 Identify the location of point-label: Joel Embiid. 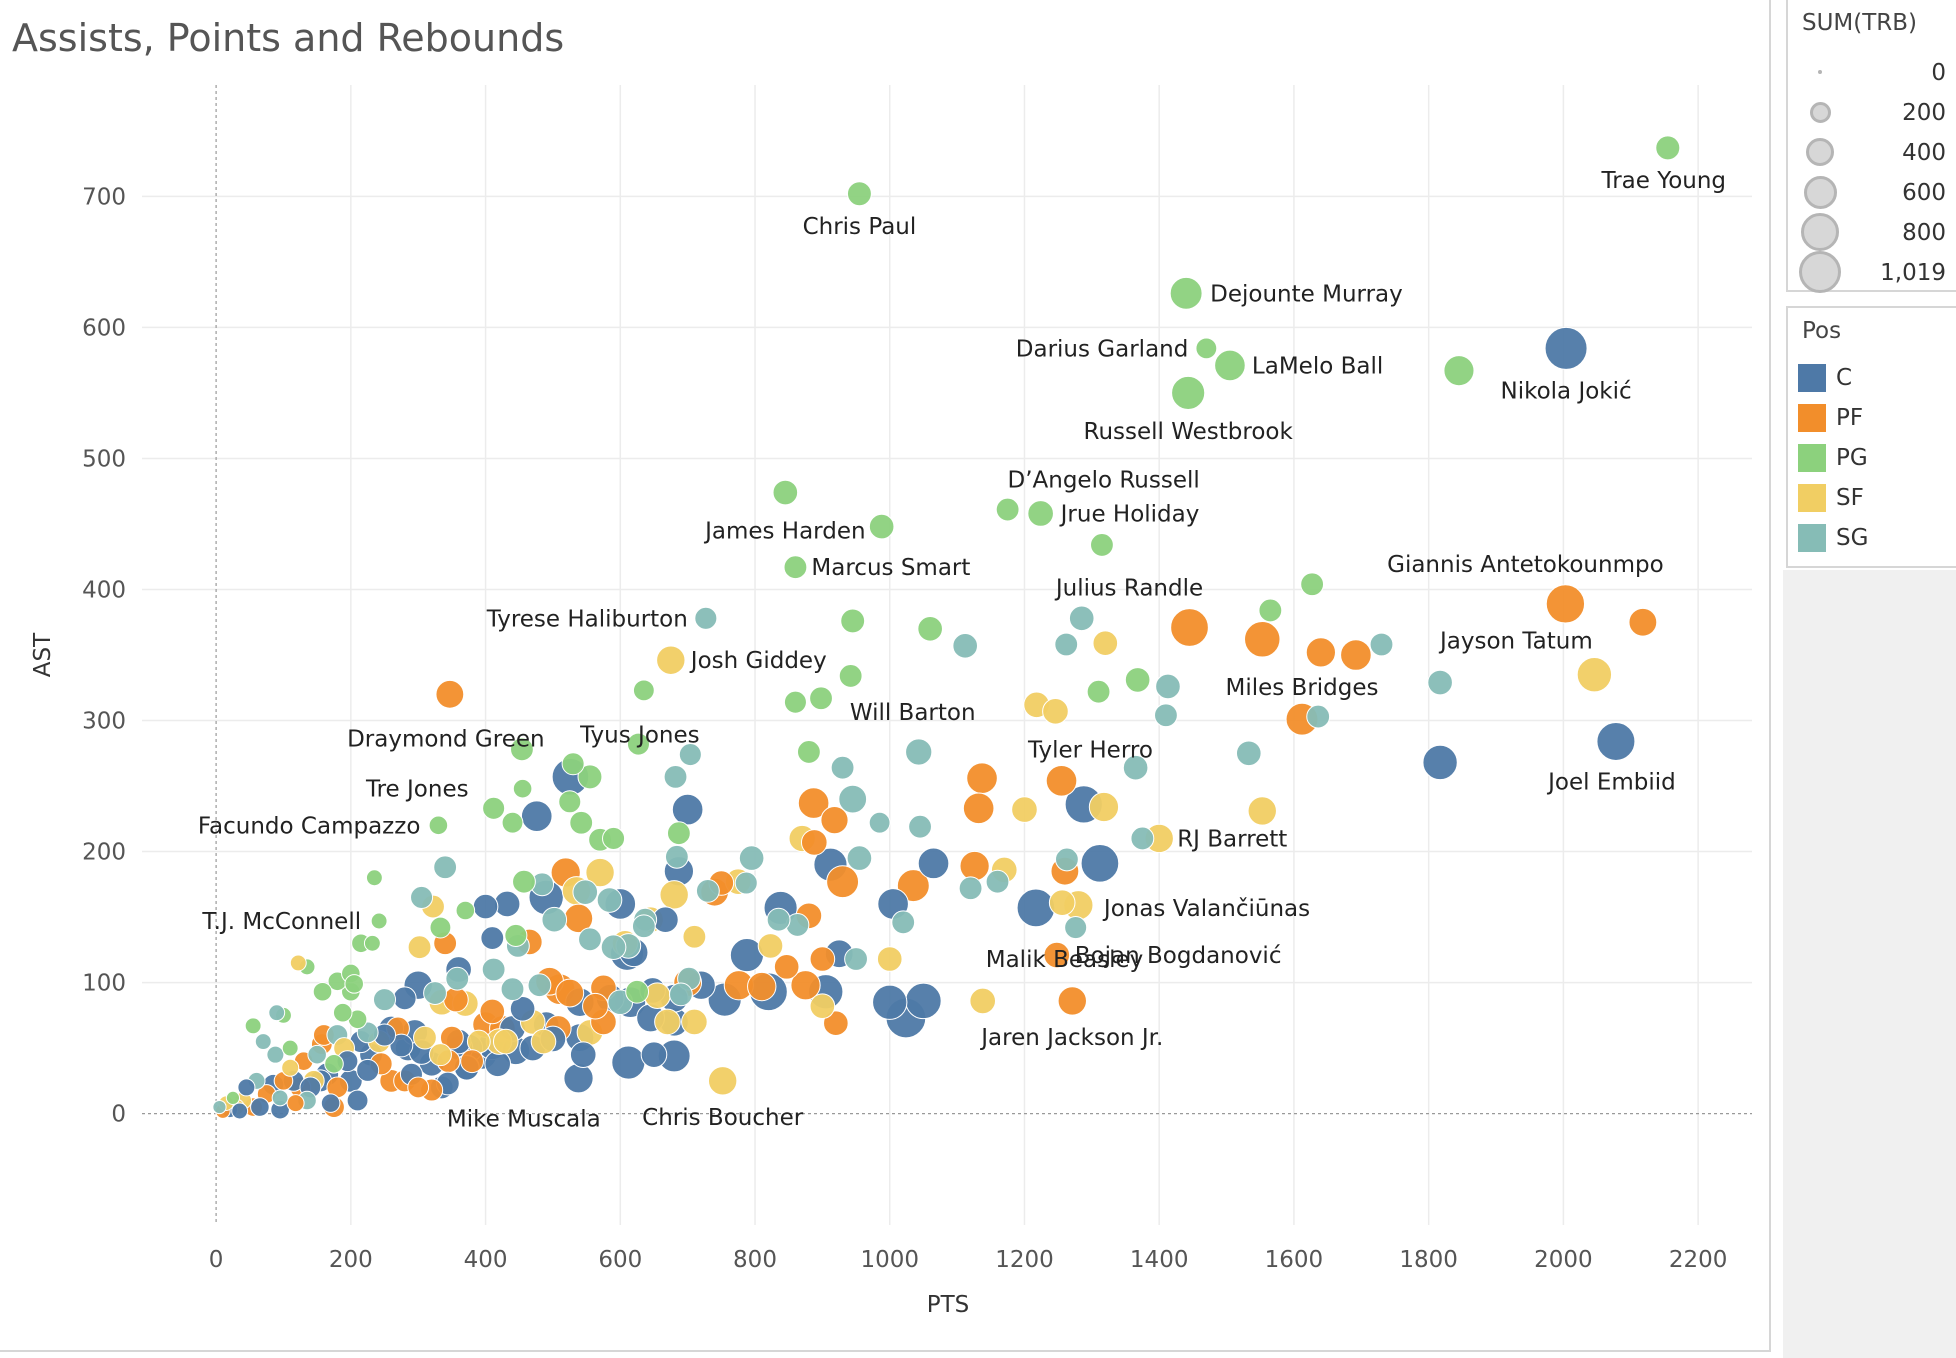
(1611, 782).